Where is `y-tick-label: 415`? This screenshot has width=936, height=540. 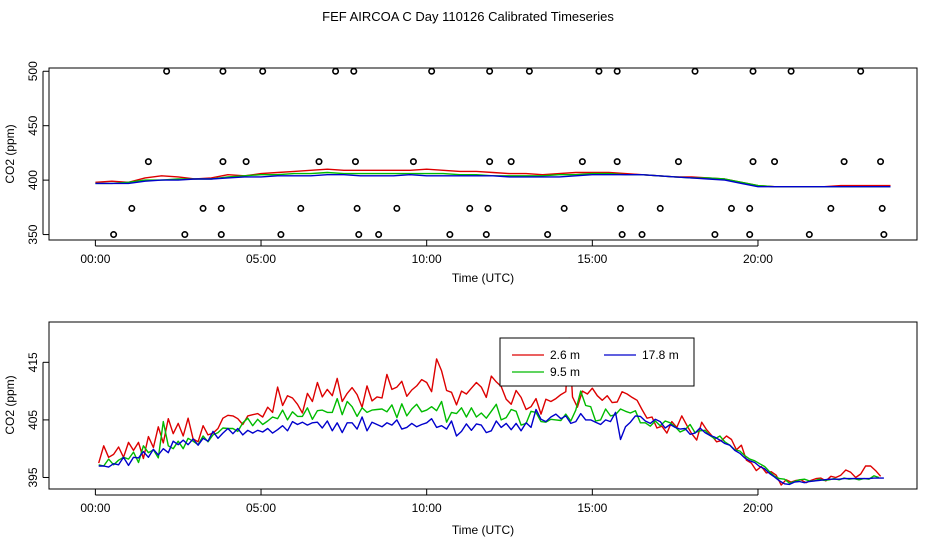
y-tick-label: 415 is located at coordinates (33, 362).